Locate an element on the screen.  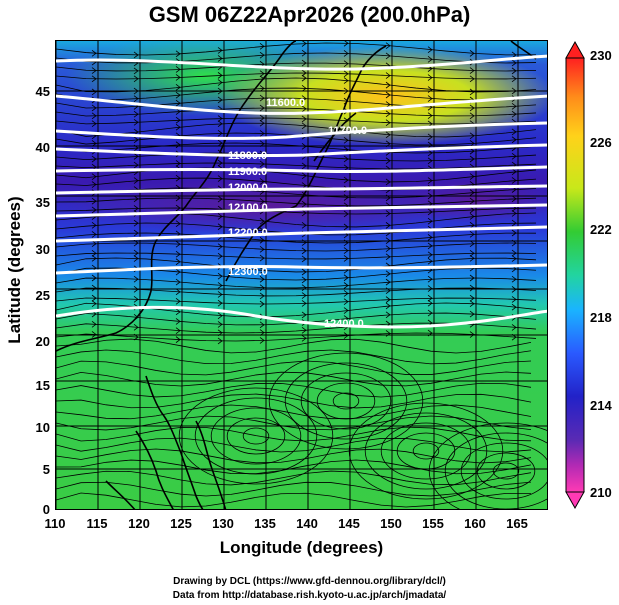
colorbar-tick-label: 222 is located at coordinates (601, 229).